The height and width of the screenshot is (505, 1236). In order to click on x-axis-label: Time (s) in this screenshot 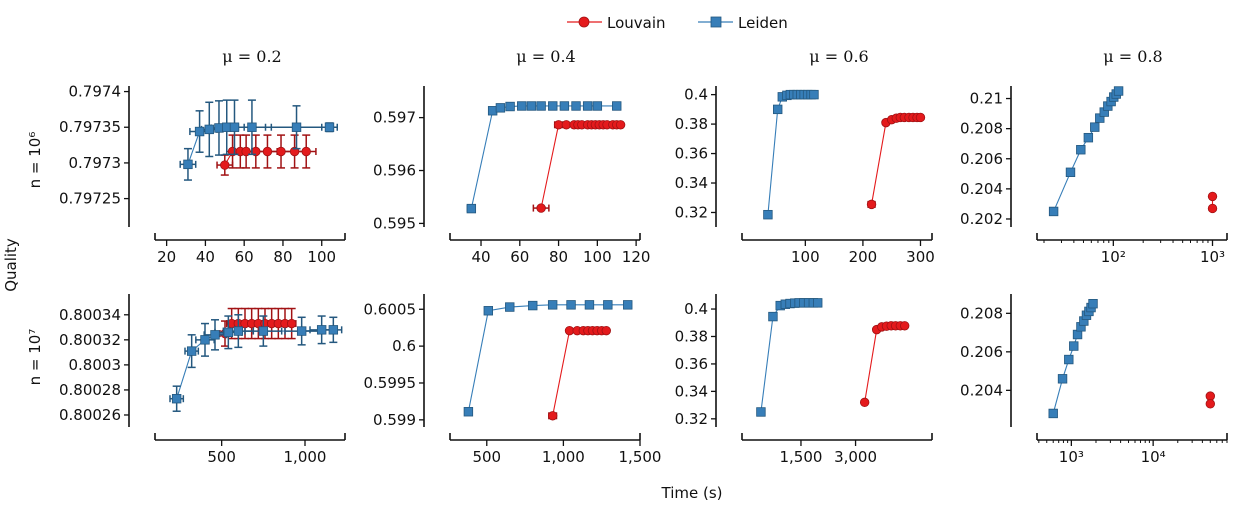, I will do `click(692, 493)`.